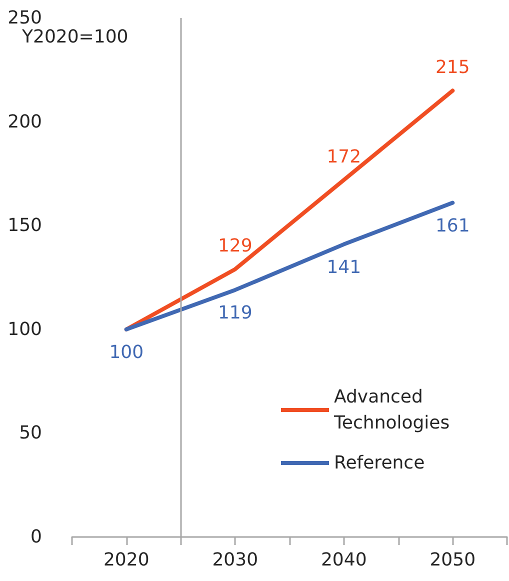 This screenshot has width=509, height=581. Describe the element at coordinates (344, 267) in the screenshot. I see `data-label: 141` at that location.